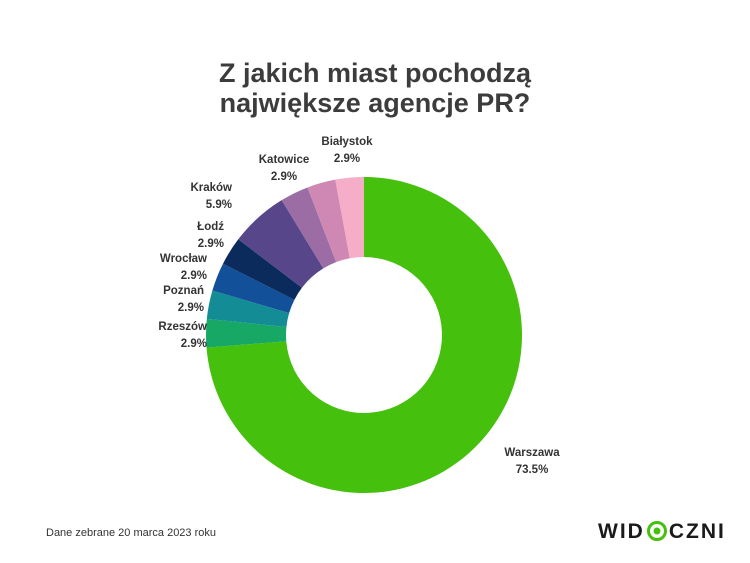 The height and width of the screenshot is (563, 750). Describe the element at coordinates (375, 103) in the screenshot. I see `chart-title-line-2: największe agencje PR?` at that location.